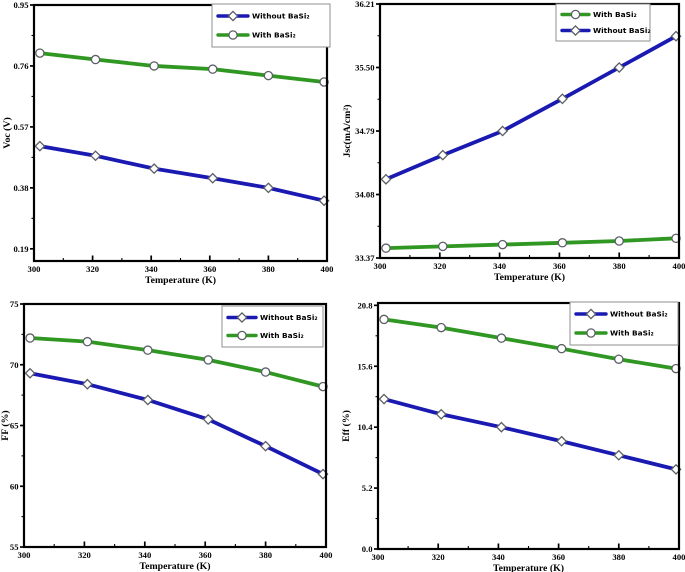  I want to click on legend-label: With BaSi₂, so click(632, 333).